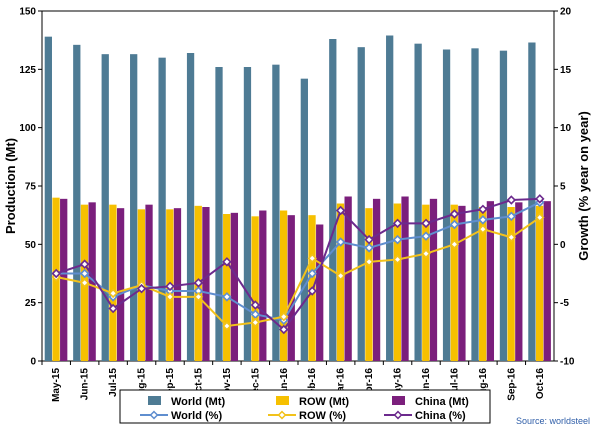  I want to click on legend-box, so click(305, 406).